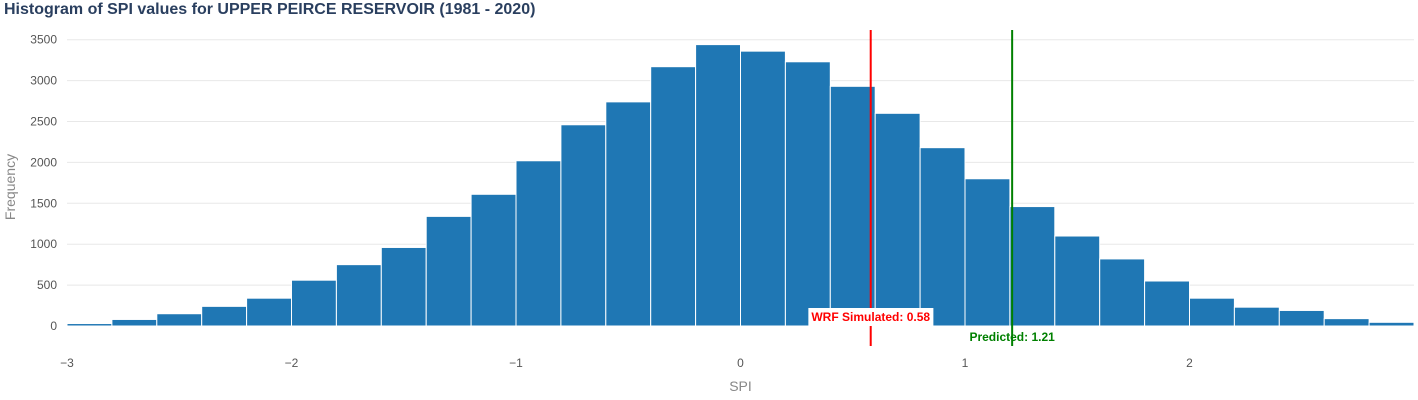  I want to click on y-tick-label: 2000, so click(43, 162).